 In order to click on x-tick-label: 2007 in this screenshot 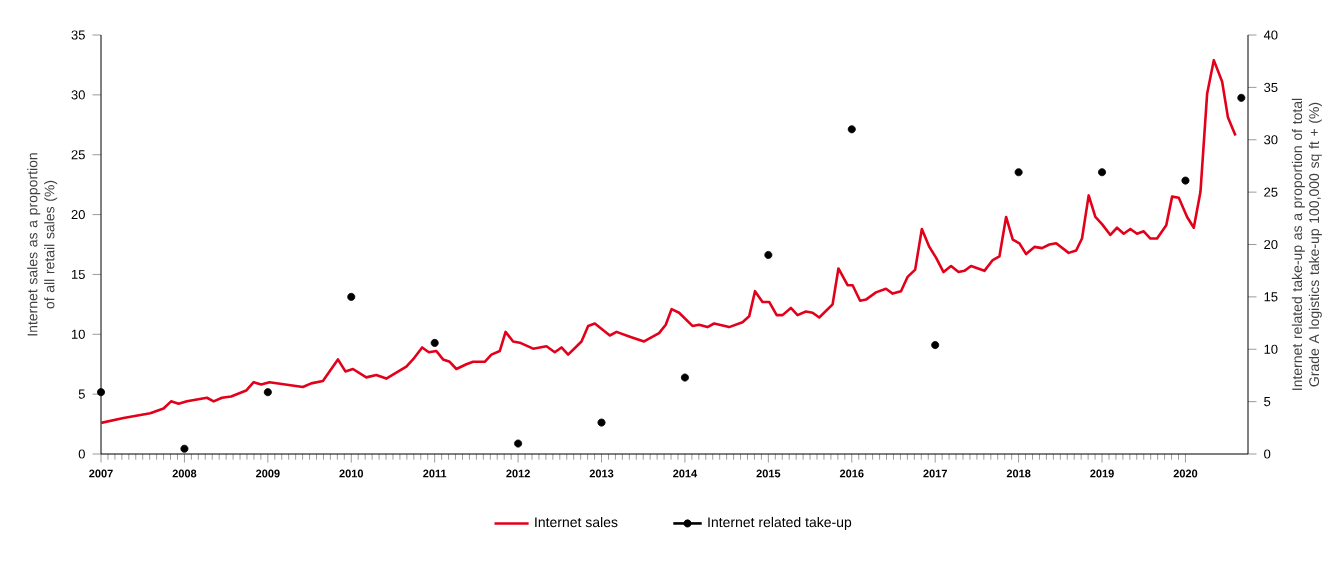, I will do `click(101, 473)`.